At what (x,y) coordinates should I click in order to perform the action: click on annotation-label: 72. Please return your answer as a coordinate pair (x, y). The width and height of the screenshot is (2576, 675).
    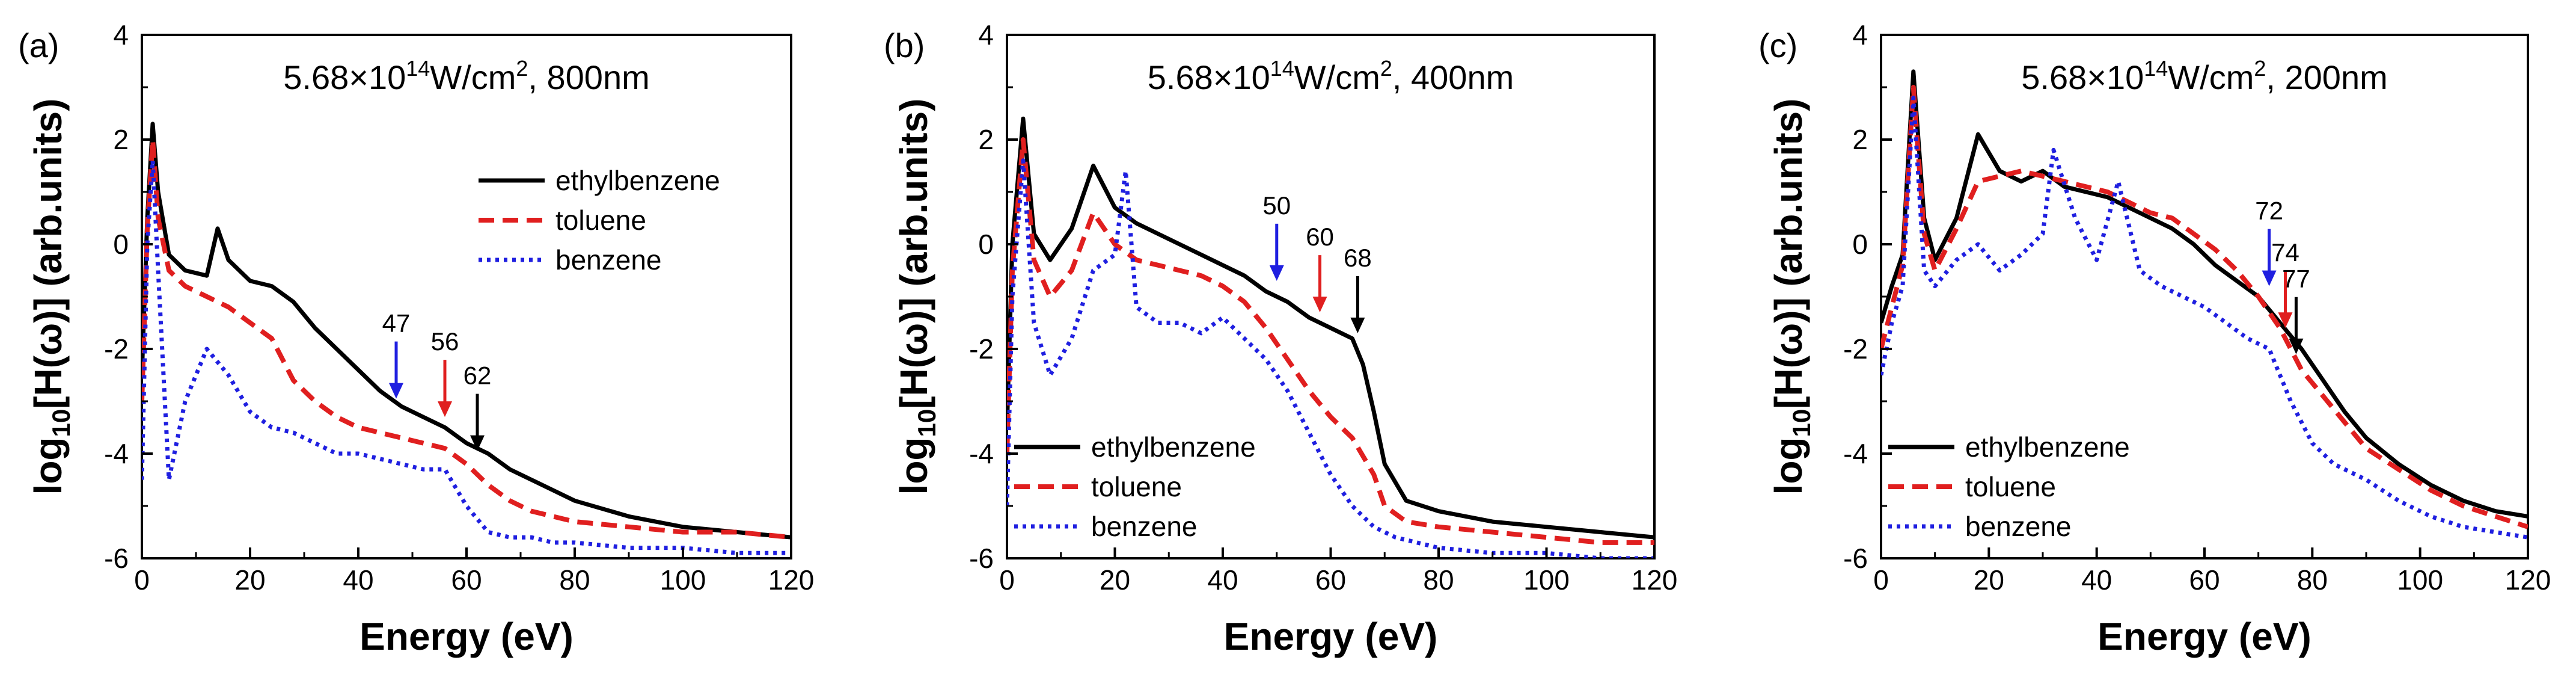
    Looking at the image, I should click on (2269, 211).